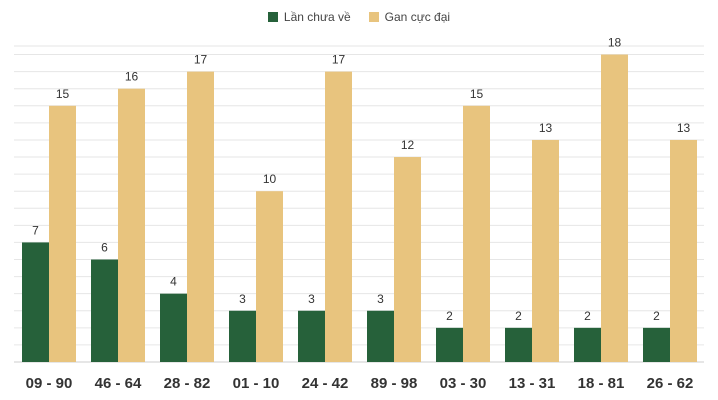 The height and width of the screenshot is (400, 718). Describe the element at coordinates (417, 17) in the screenshot. I see `legend-label-gan-cuc-dai: Gan cực đại` at that location.